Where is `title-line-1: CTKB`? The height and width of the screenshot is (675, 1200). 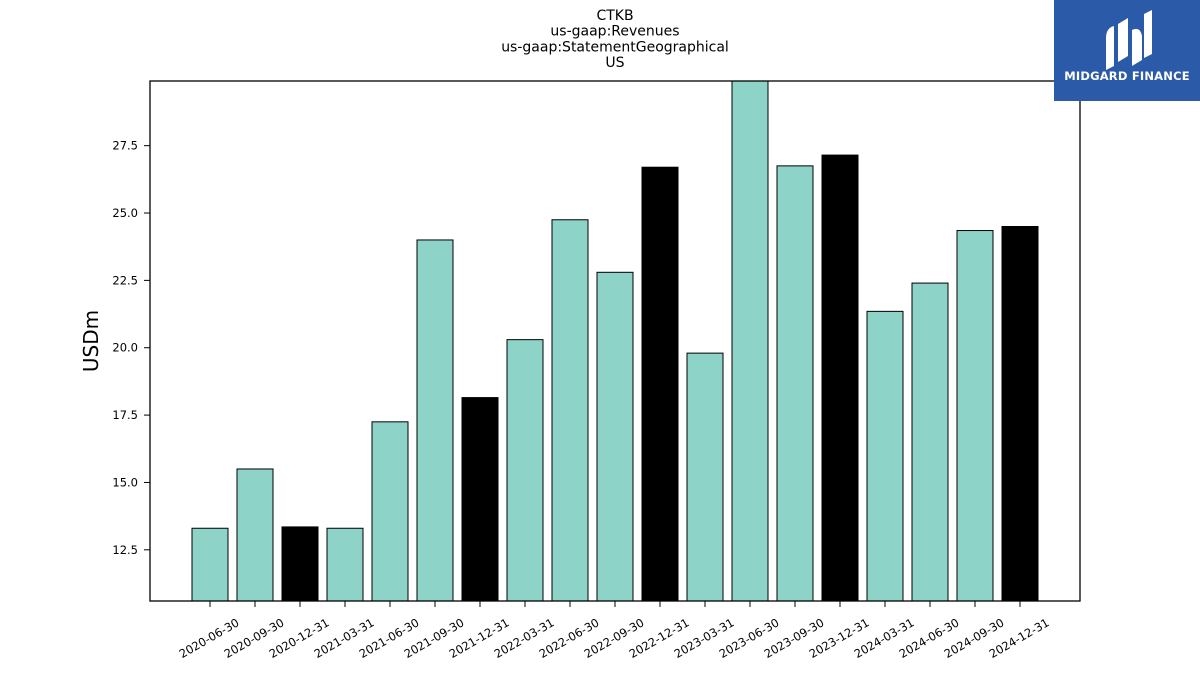 title-line-1: CTKB is located at coordinates (614, 16).